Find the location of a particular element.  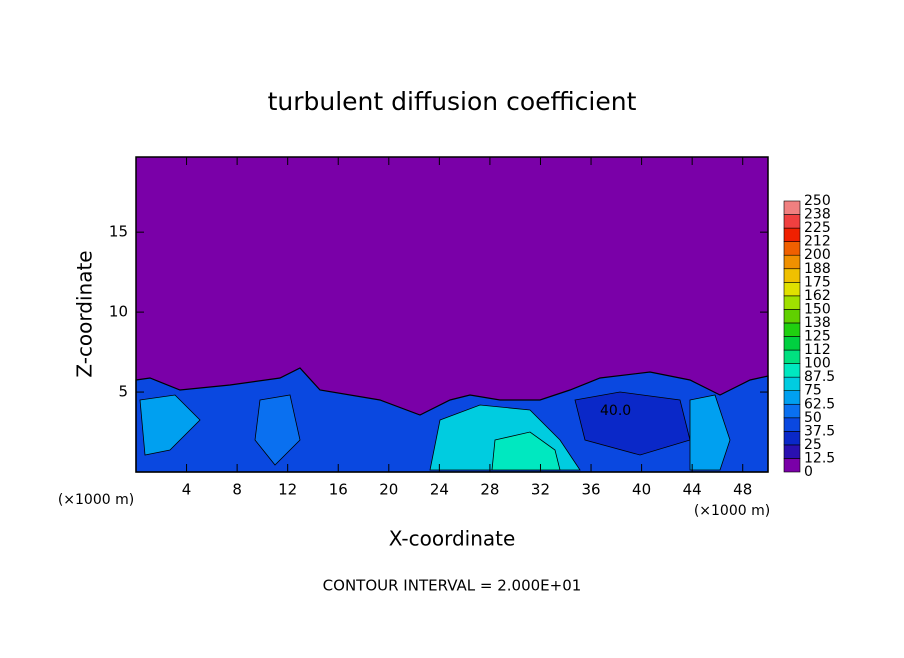

x-tick-label: 32 is located at coordinates (540, 490).